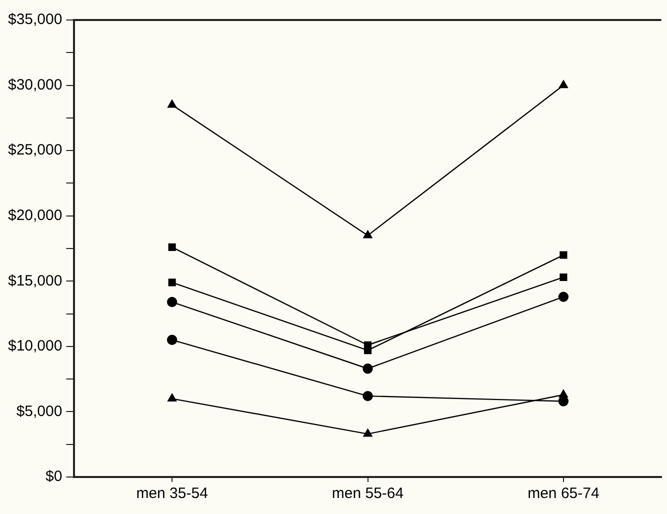 Image resolution: width=667 pixels, height=514 pixels. What do you see at coordinates (368, 493) in the screenshot?
I see `x-tick-label: men 55-64` at bounding box center [368, 493].